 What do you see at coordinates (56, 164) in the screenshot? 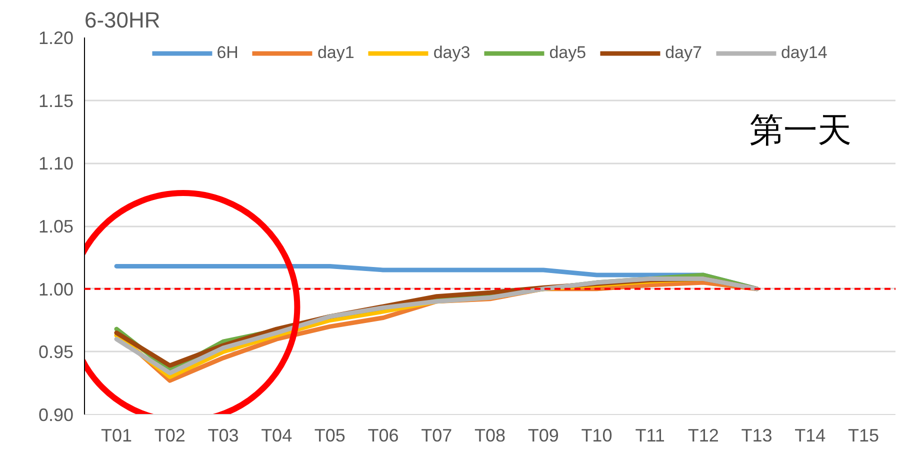
I see `y-tick-label: 1.10` at bounding box center [56, 164].